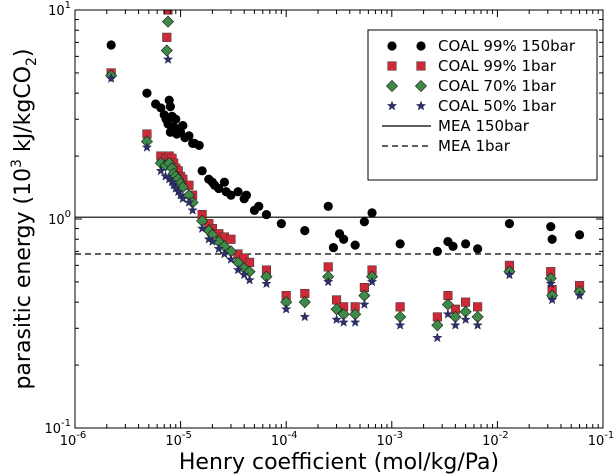  I want to click on x-tick-label: 10⁻³, so click(390, 439).